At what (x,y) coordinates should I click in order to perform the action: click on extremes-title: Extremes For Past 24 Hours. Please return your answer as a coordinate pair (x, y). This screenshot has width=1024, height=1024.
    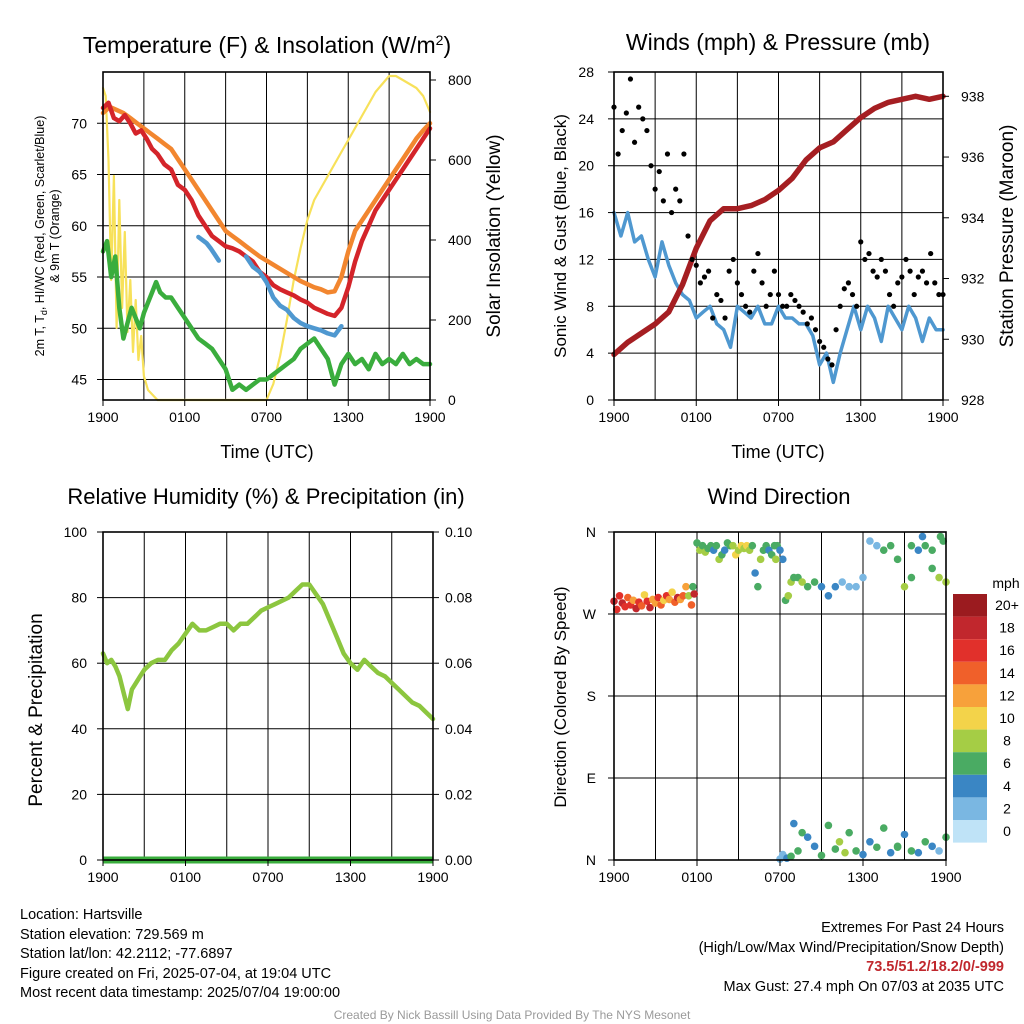
    Looking at the image, I should click on (912, 928).